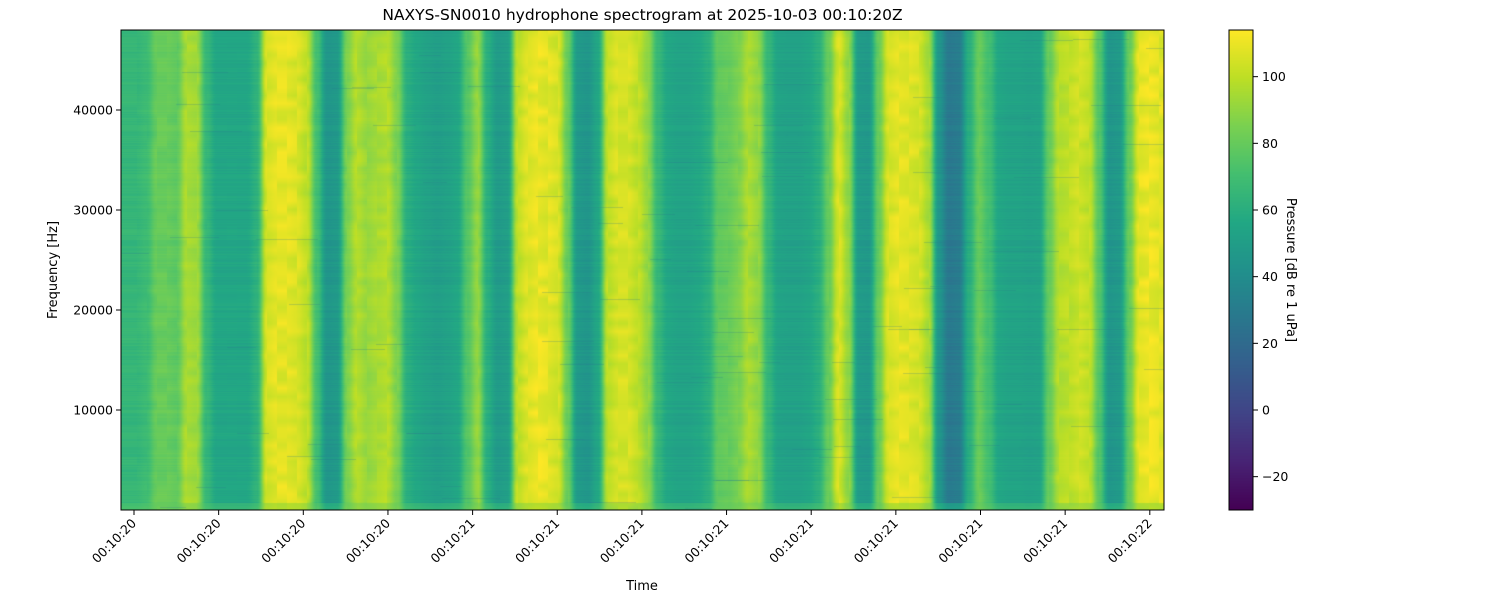 The image size is (1500, 600). I want to click on colorbar-tick-label: 100, so click(1274, 76).